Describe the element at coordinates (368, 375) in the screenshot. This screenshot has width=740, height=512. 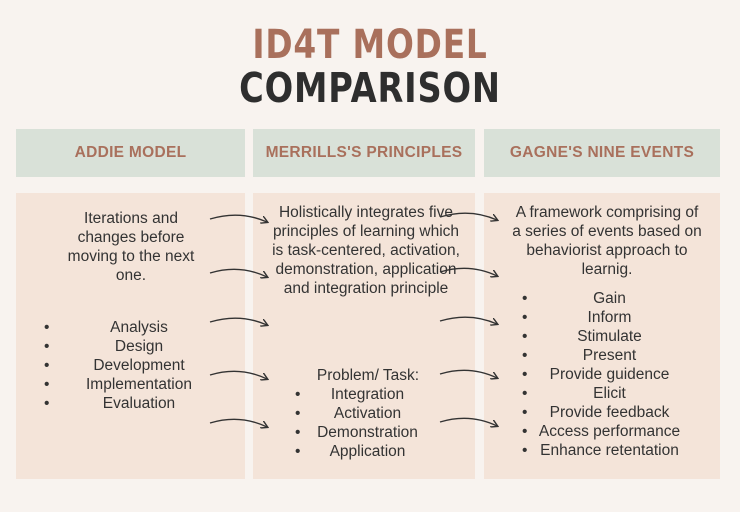
I see `merrill-sub-heading: Problem/ Task:` at that location.